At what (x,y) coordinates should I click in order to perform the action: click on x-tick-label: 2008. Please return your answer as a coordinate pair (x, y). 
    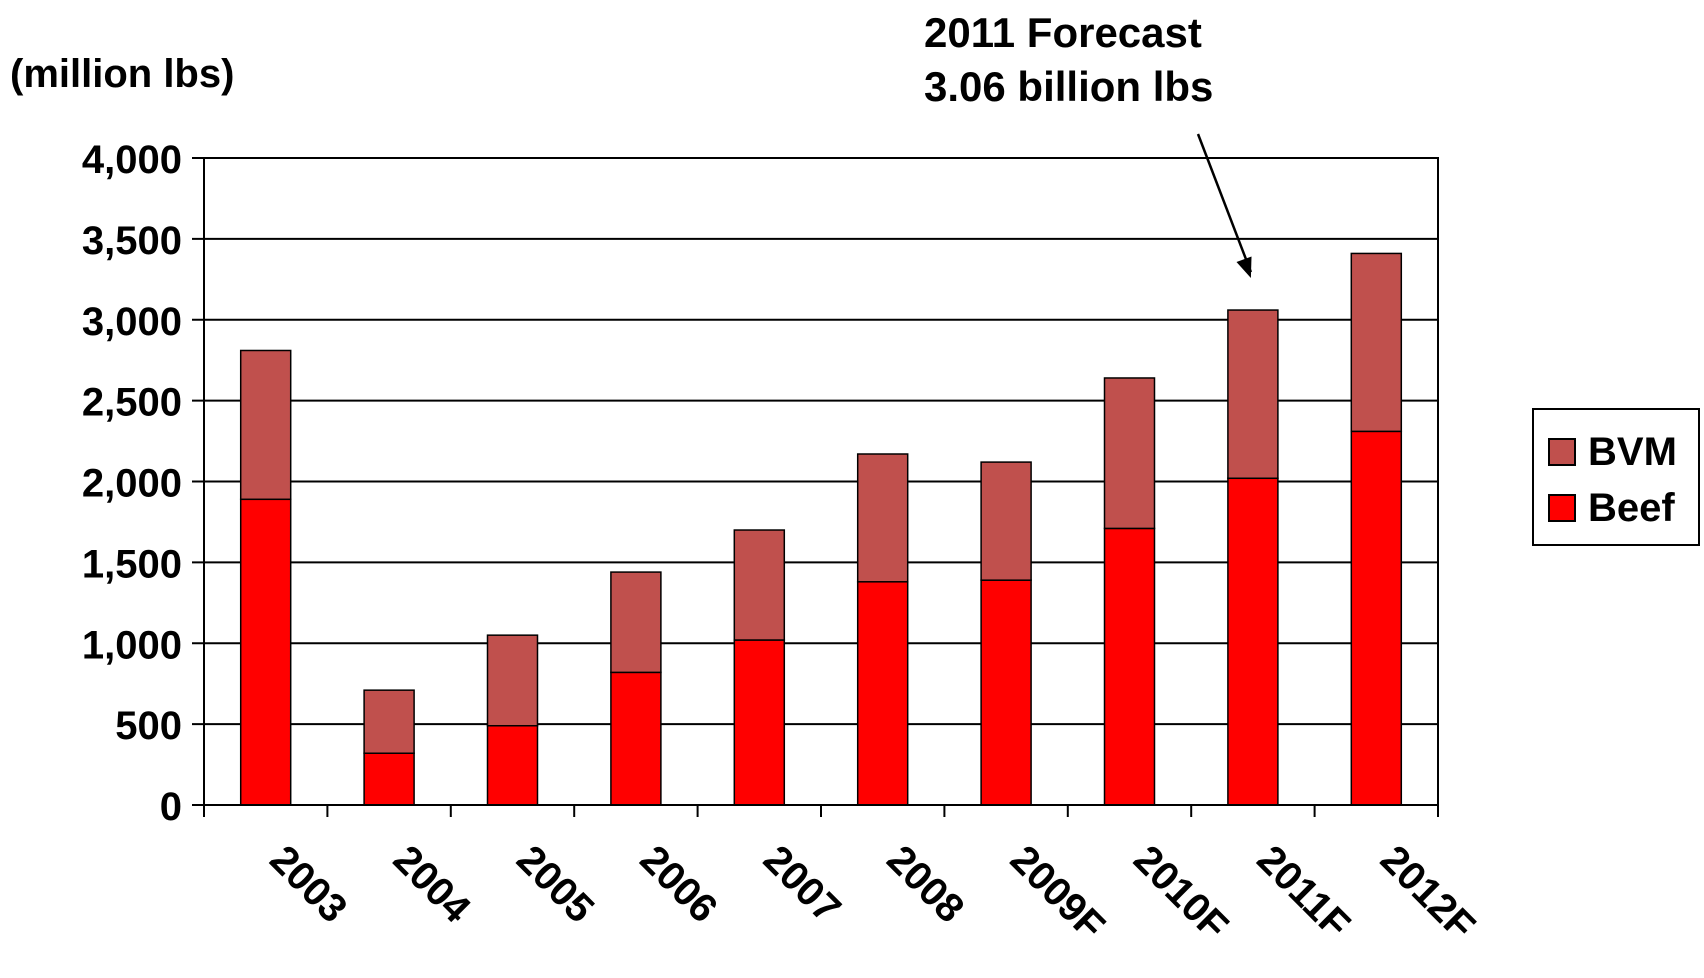
    Looking at the image, I should click on (925, 884).